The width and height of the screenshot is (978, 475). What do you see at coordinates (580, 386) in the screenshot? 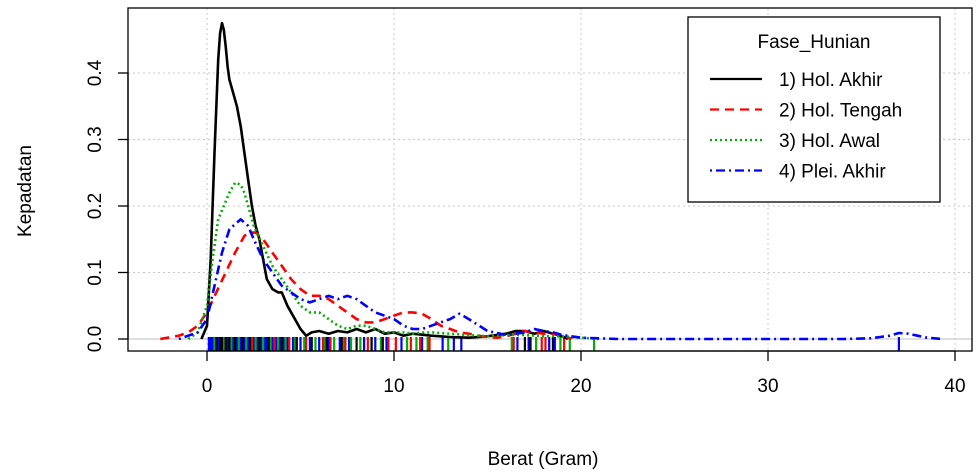
I see `x-tick-label: 20` at bounding box center [580, 386].